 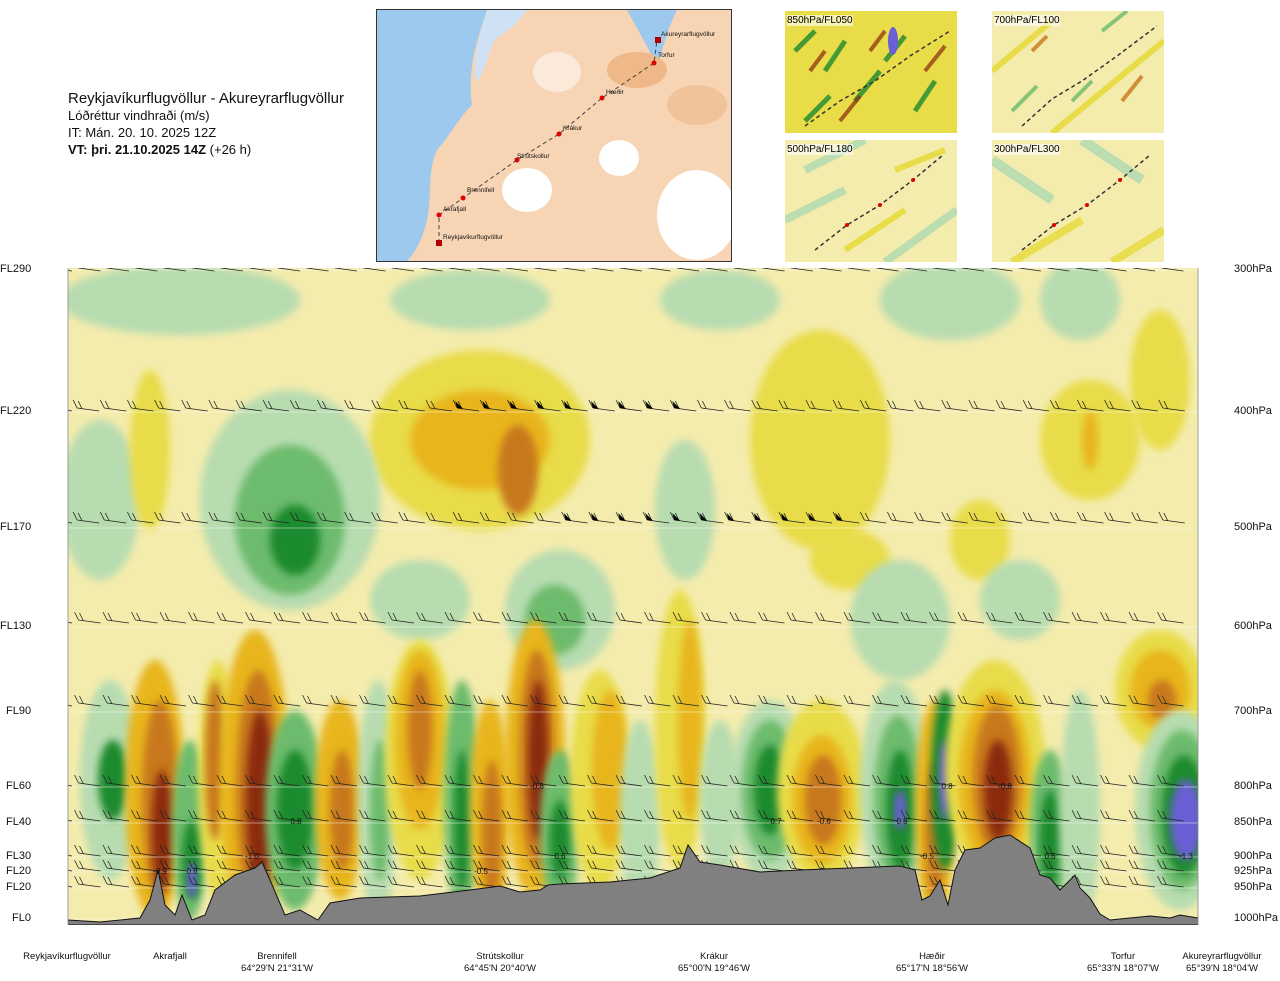 What do you see at coordinates (277, 956) in the screenshot?
I see `location-name: Brennifell` at bounding box center [277, 956].